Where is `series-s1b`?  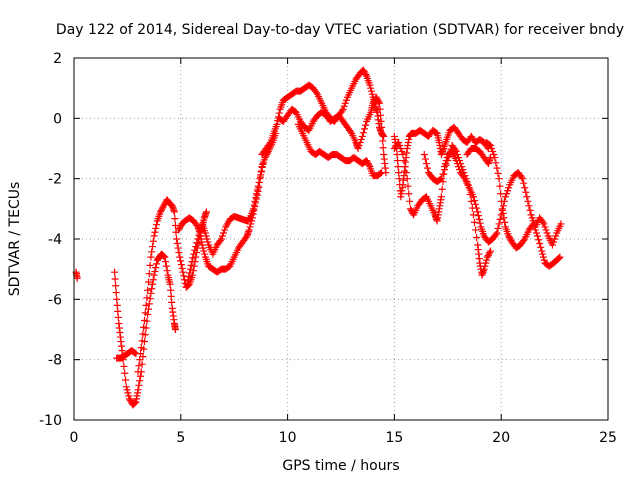
series-s1b is located at coordinates (126, 354).